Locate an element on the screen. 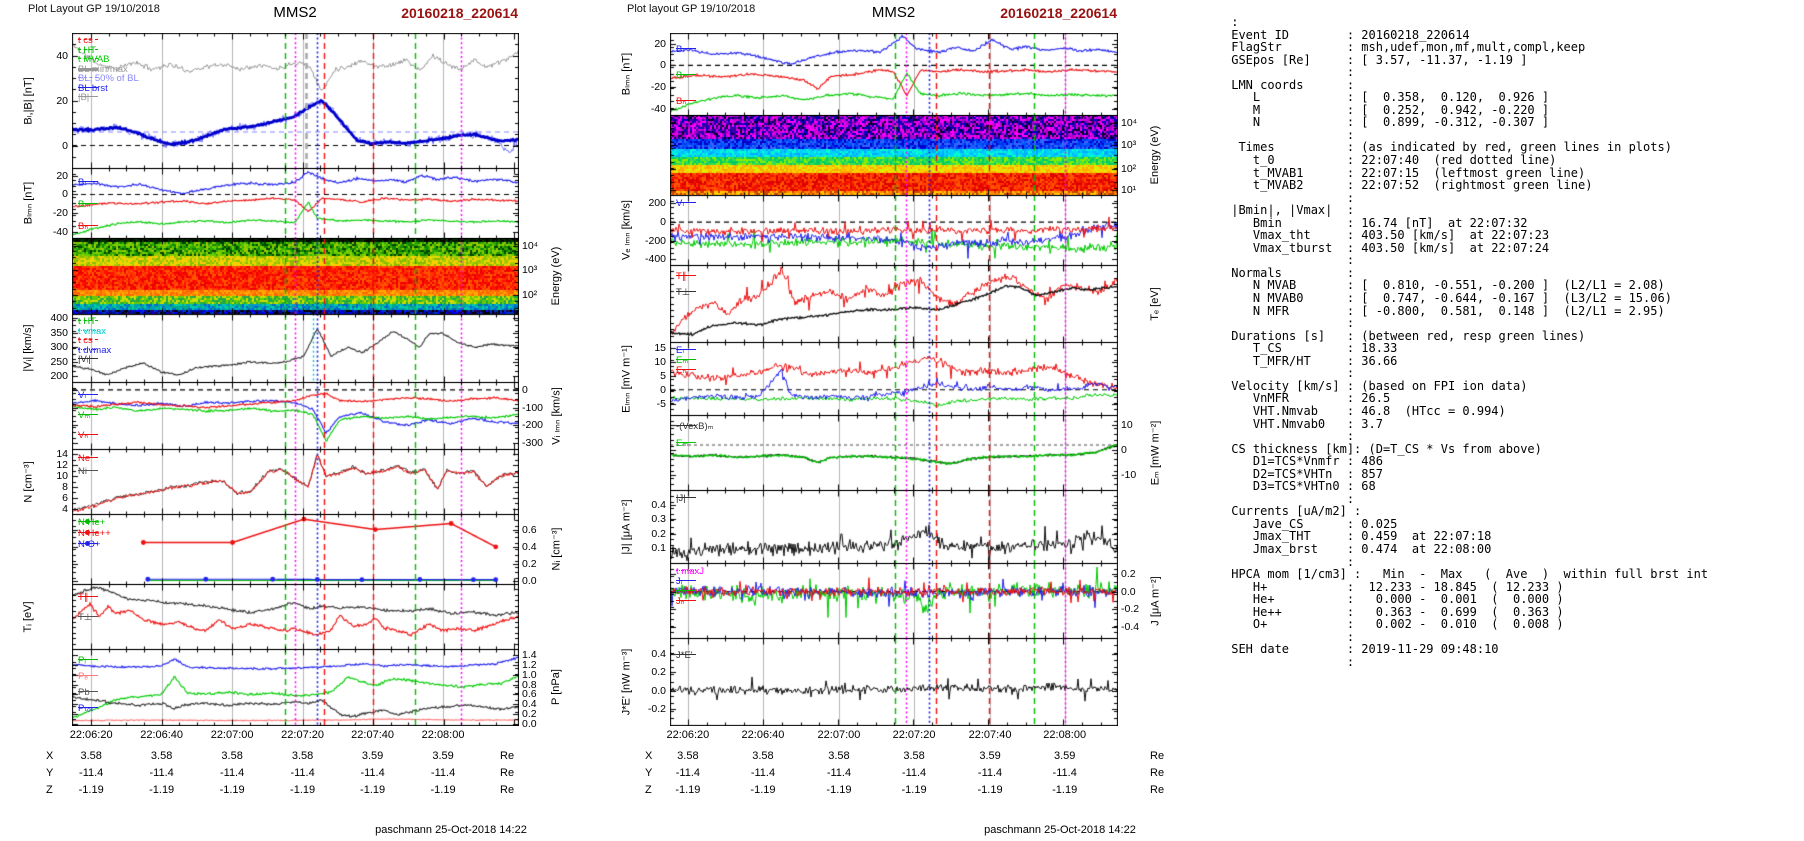 Image resolution: width=1804 pixels, height=841 pixels. time-tick-label: 22:06:40 is located at coordinates (162, 735).